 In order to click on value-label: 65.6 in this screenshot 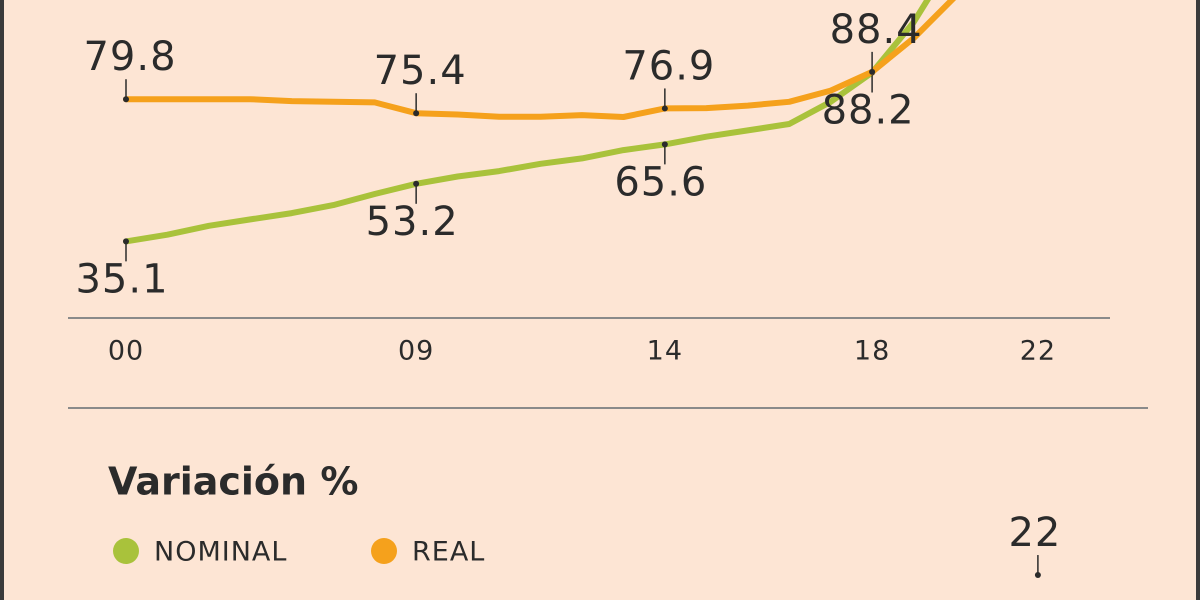, I will do `click(660, 182)`.